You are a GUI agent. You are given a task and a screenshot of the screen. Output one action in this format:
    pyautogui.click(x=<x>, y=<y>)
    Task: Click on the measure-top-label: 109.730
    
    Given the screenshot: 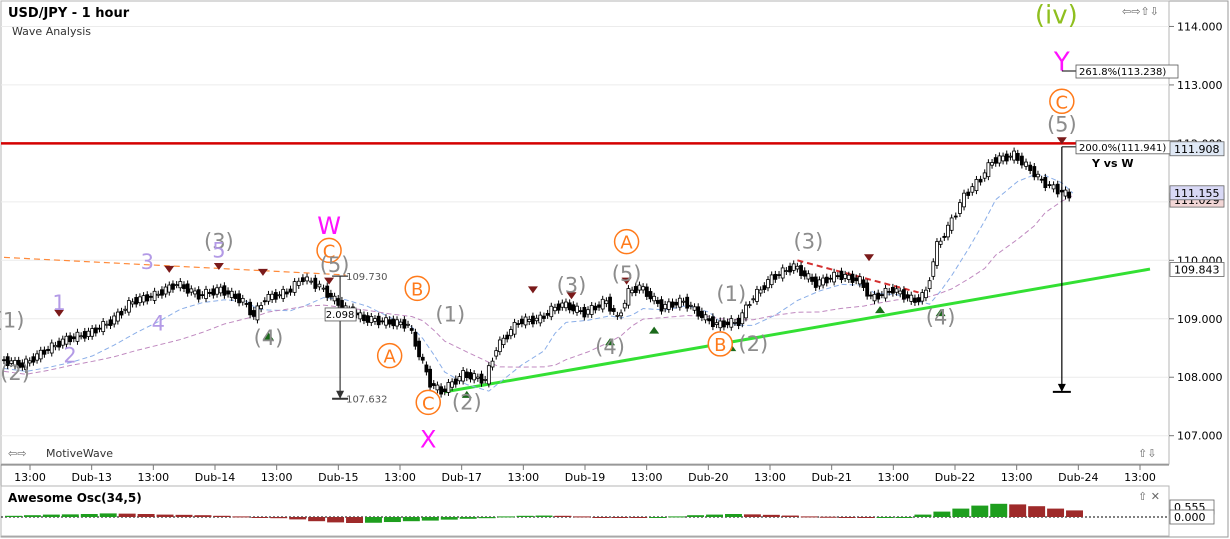 What is the action you would take?
    pyautogui.click(x=366, y=277)
    